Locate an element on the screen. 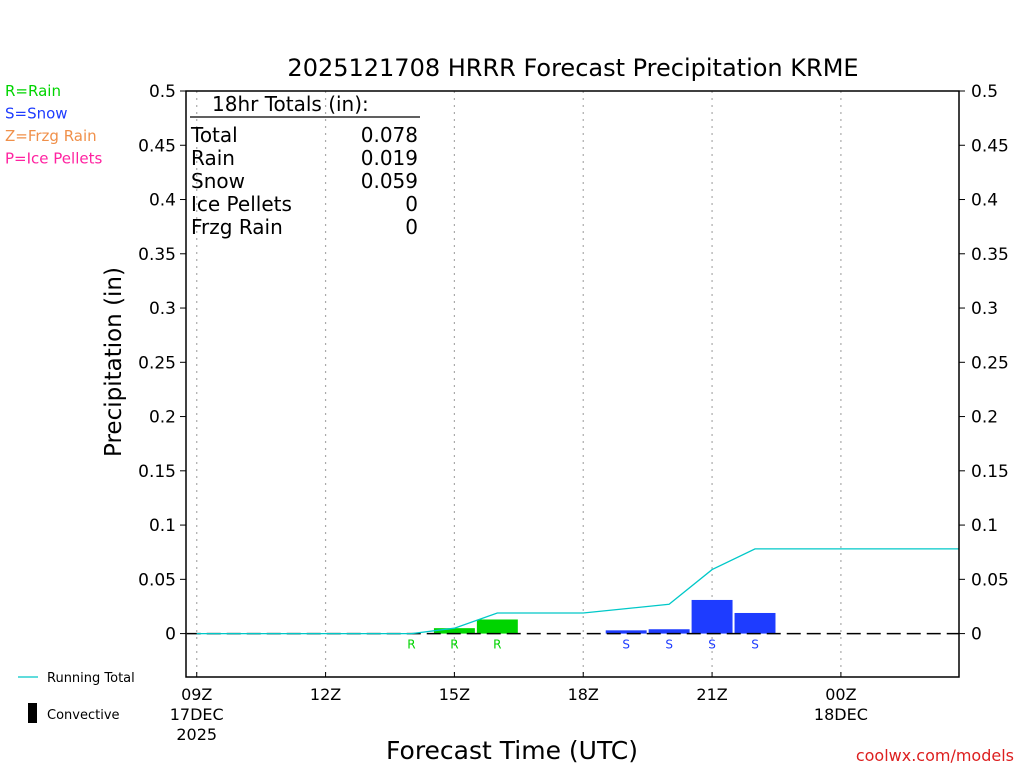  x-axis-label: Forecast Time (UTC) is located at coordinates (512, 750).